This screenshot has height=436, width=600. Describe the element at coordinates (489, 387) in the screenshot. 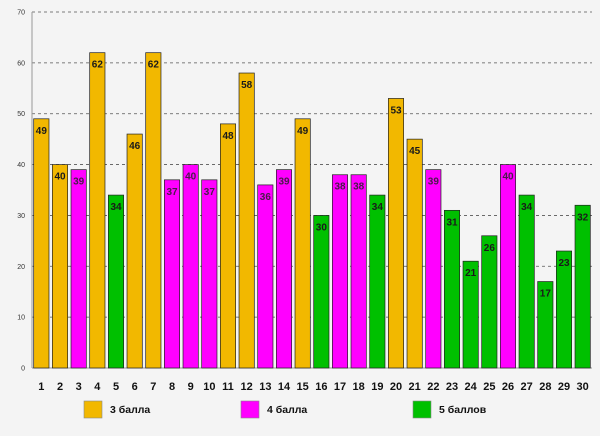

I see `x-tick-label: 25` at that location.